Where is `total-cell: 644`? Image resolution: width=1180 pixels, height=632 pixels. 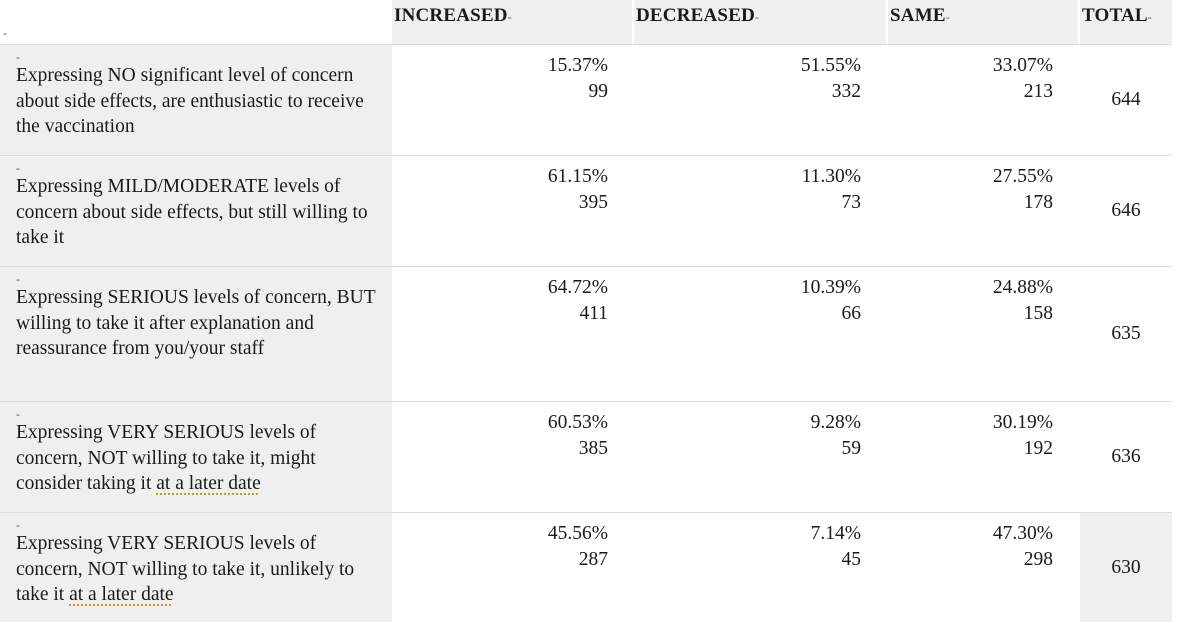 total-cell: 644 is located at coordinates (1126, 99).